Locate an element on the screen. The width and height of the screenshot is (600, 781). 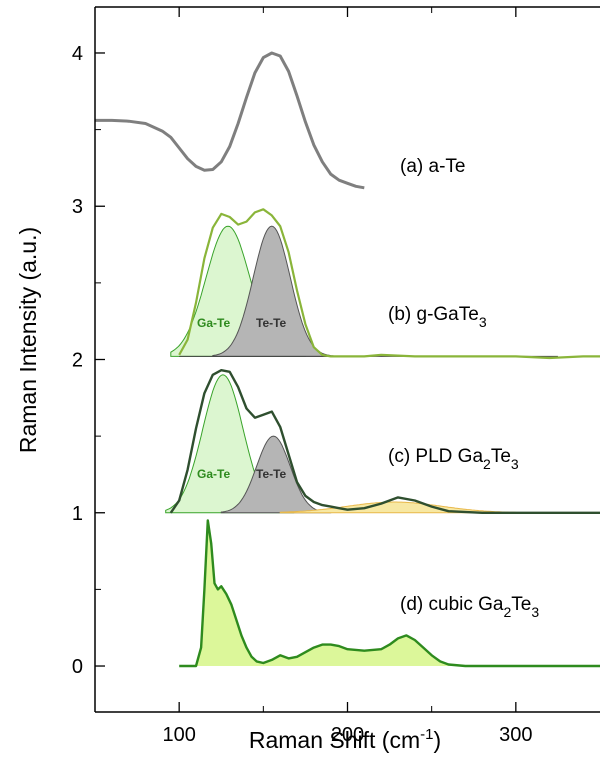
peak-label-tete-b: Te-Te is located at coordinates (271, 323).